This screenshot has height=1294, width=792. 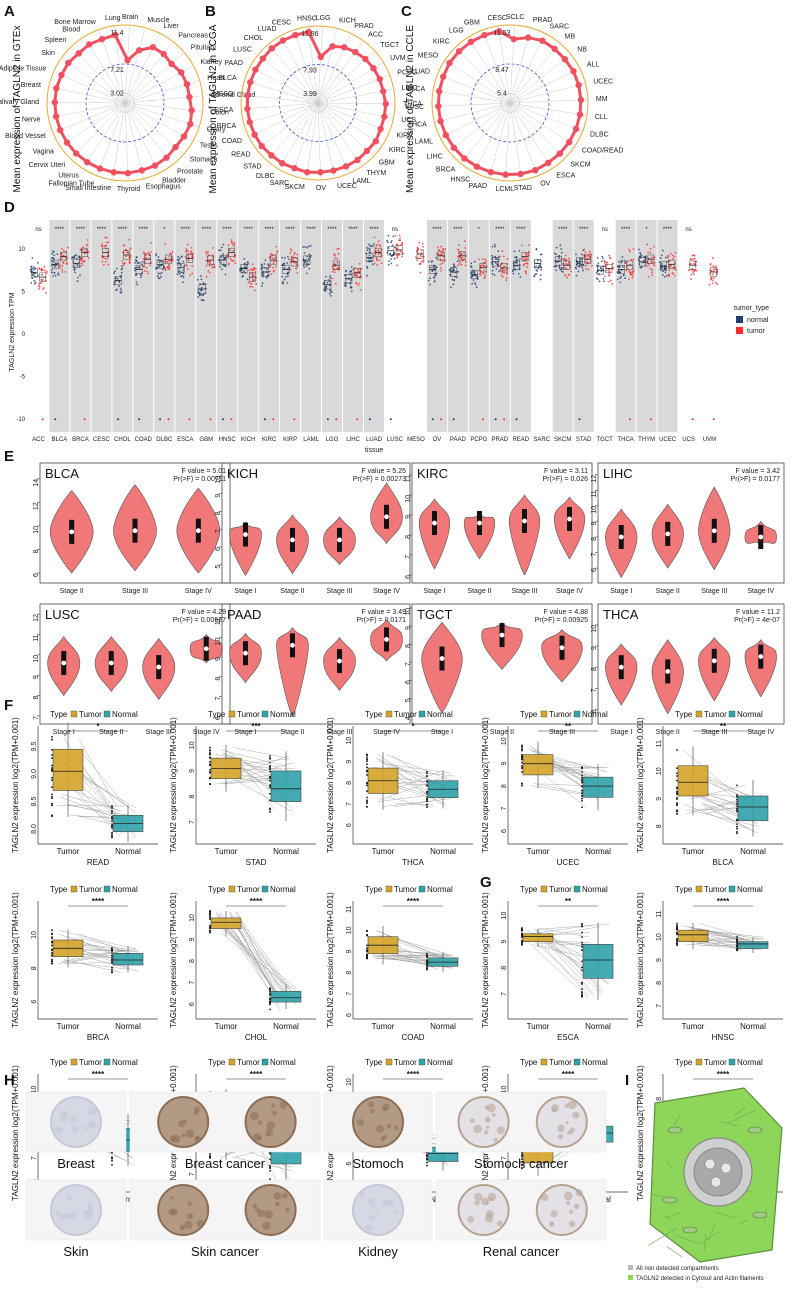 I want to click on violin-ytick: 7, so click(x=218, y=531).